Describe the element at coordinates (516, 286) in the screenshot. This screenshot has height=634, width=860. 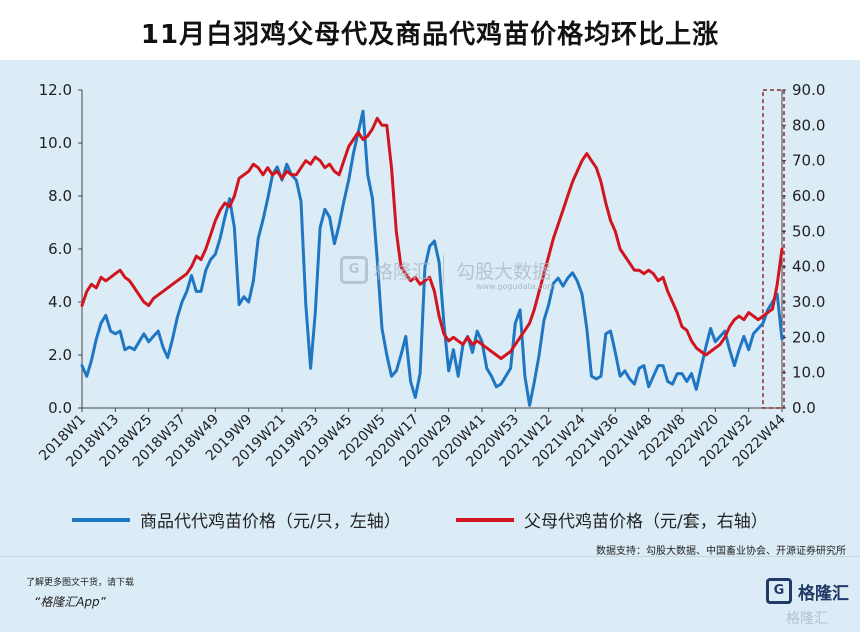
I see `watermark-url: www.gogudata.com` at that location.